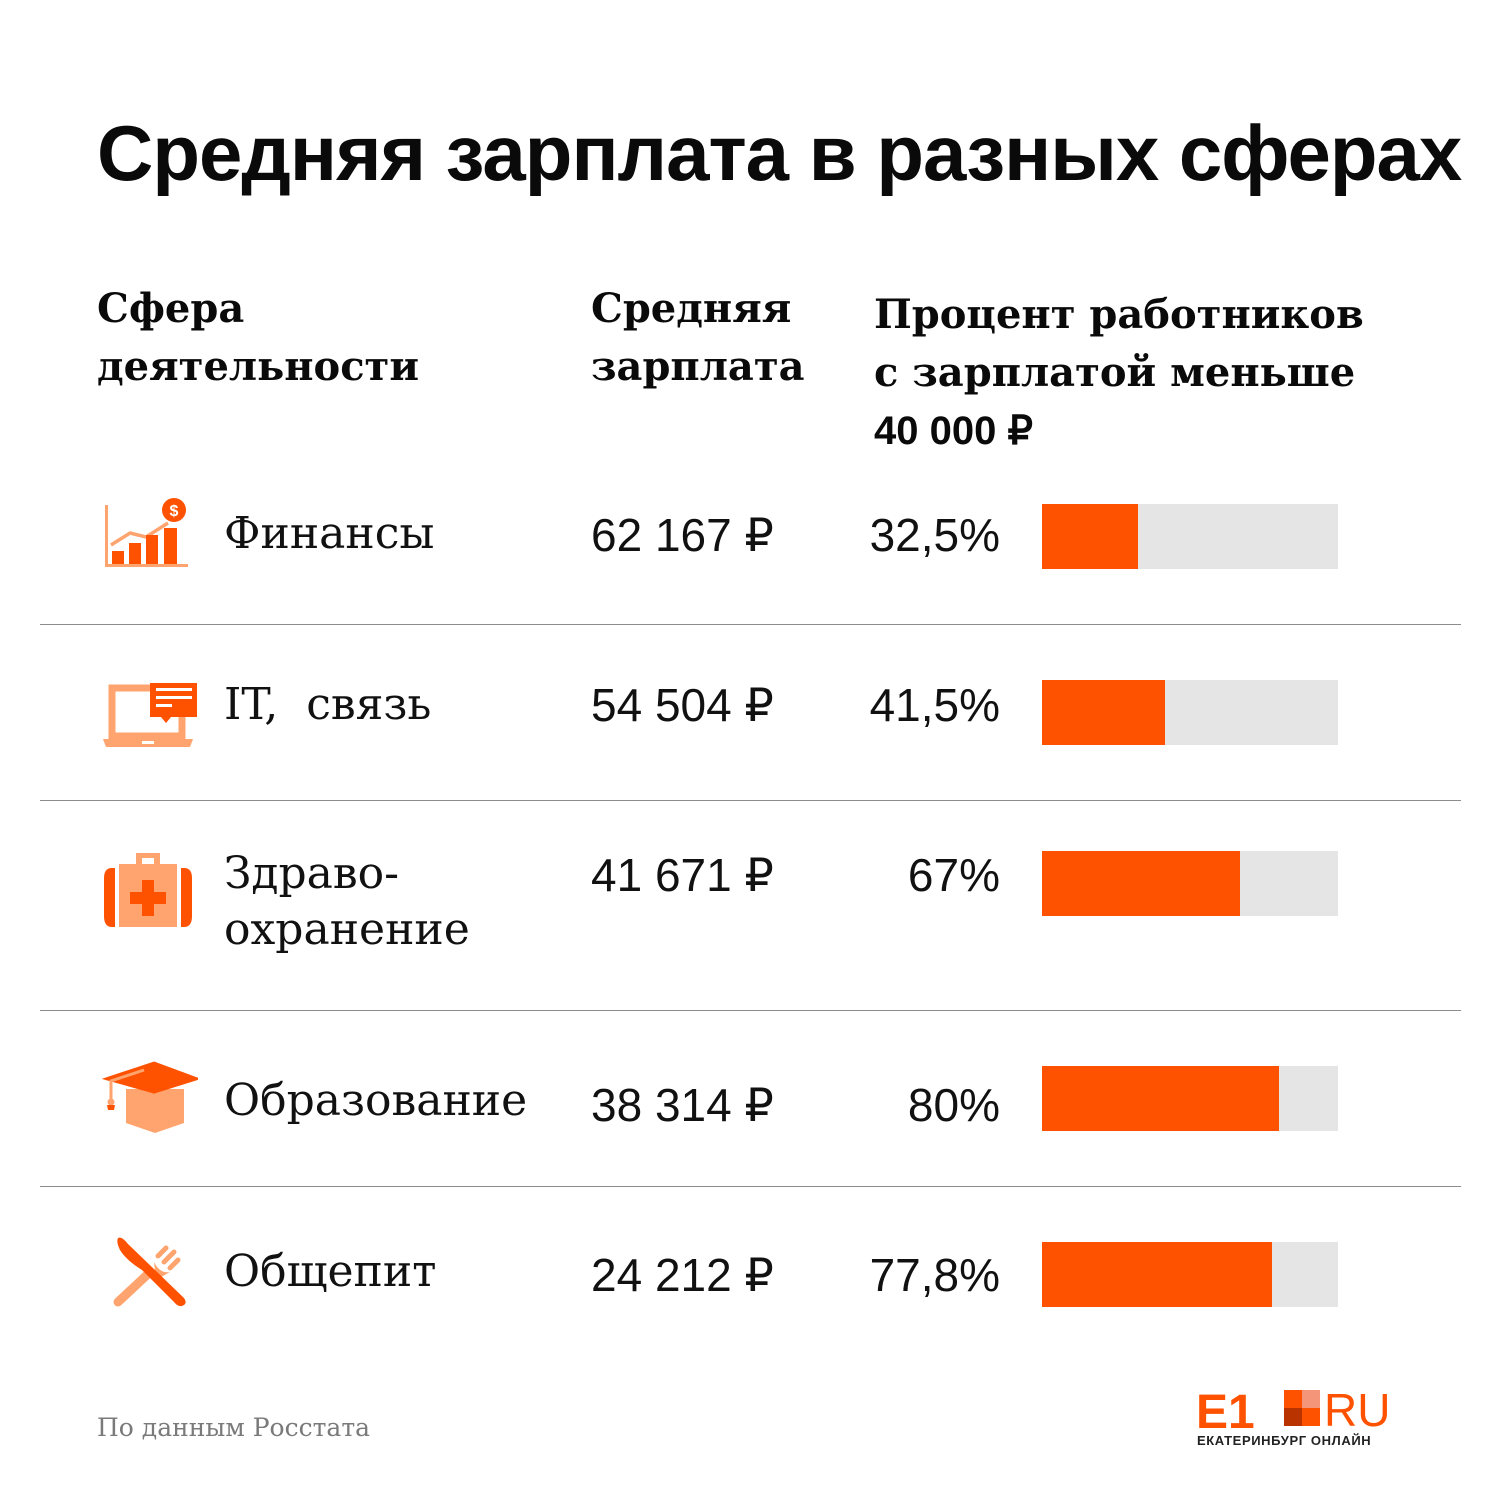 This screenshot has height=1500, width=1500. Describe the element at coordinates (1293, 1414) in the screenshot. I see `e1-logo: E1 RU` at that location.